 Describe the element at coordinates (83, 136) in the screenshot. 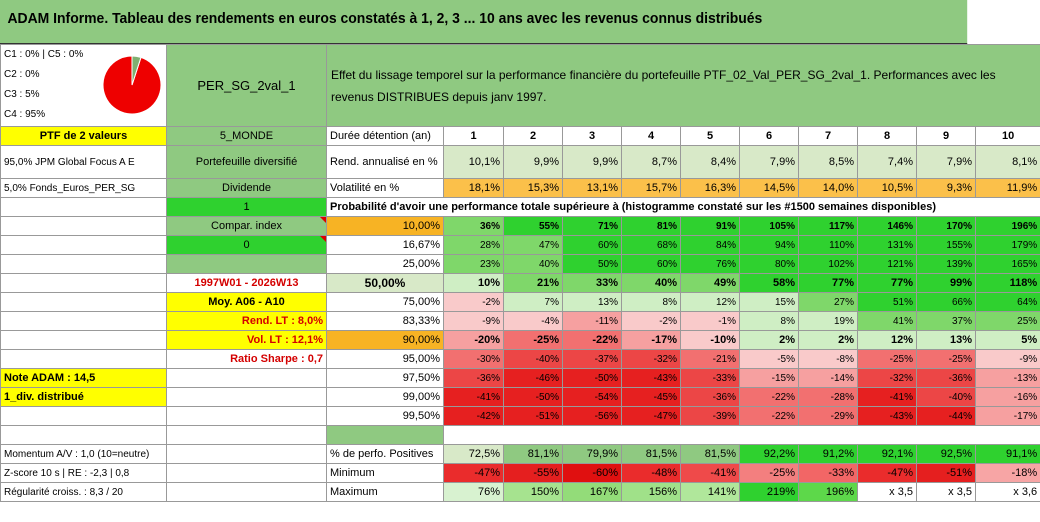

I see `ptf-label: PTF de 2 valeurs` at that location.